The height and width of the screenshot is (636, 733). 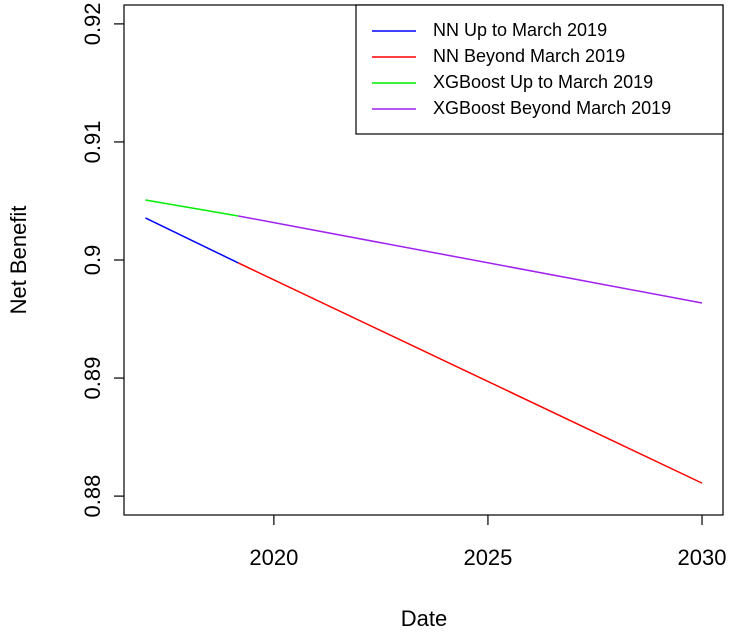 What do you see at coordinates (529, 56) in the screenshot?
I see `legend-label: NN Beyond March 2019` at bounding box center [529, 56].